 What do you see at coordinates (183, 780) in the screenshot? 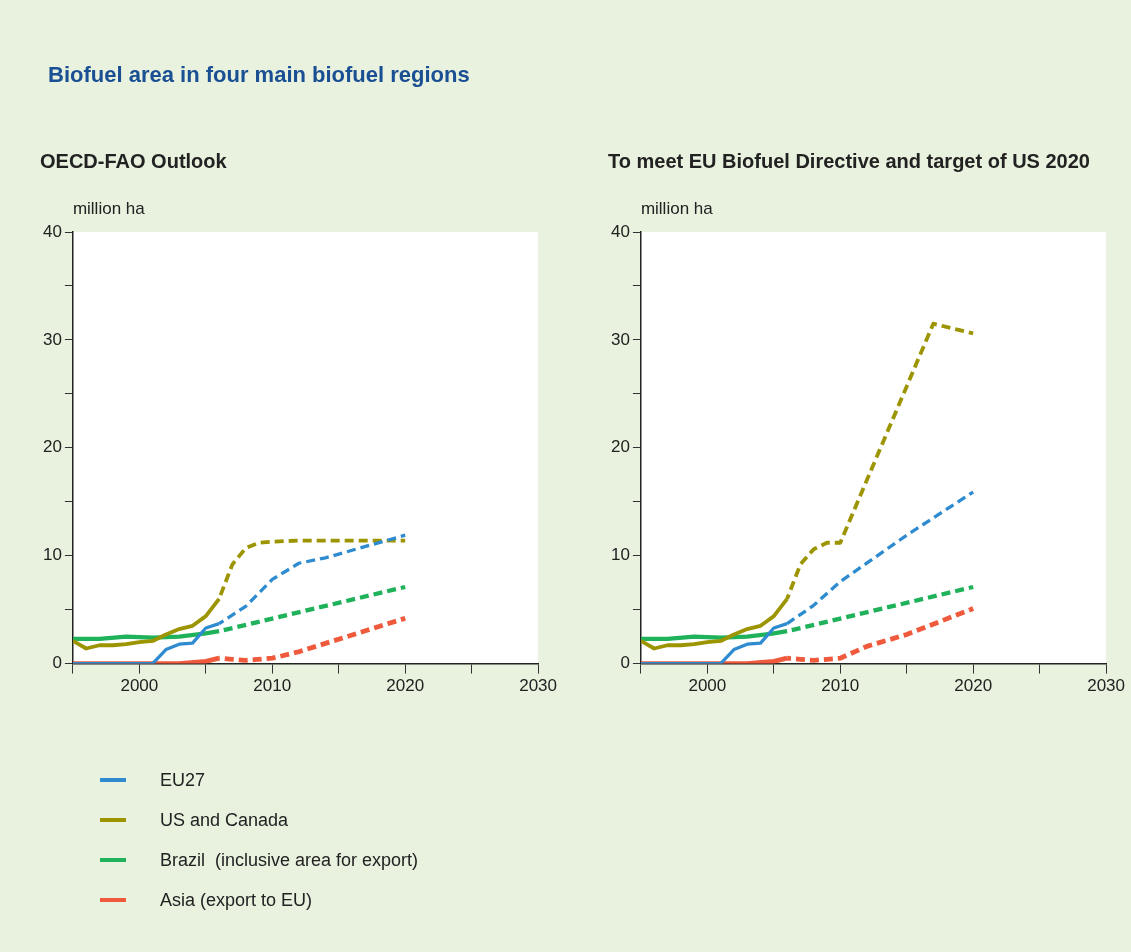
I see `legend-label: EU27` at bounding box center [183, 780].